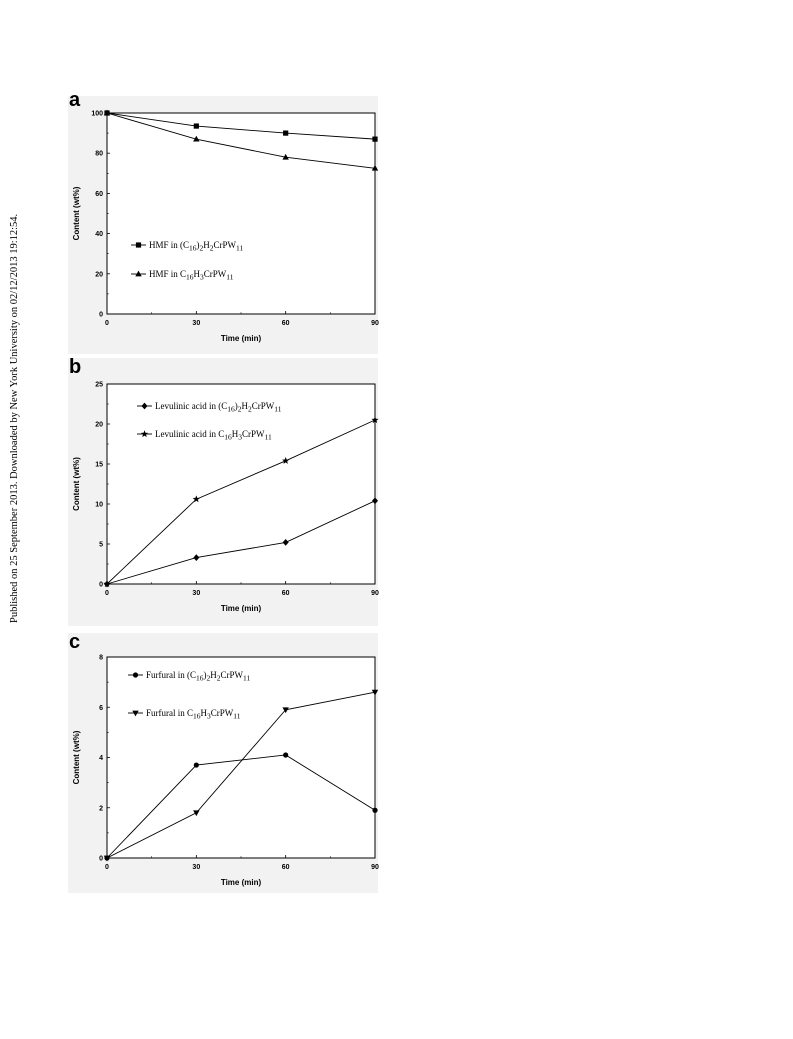  I want to click on y-tick-label-60: 60, so click(99, 194).